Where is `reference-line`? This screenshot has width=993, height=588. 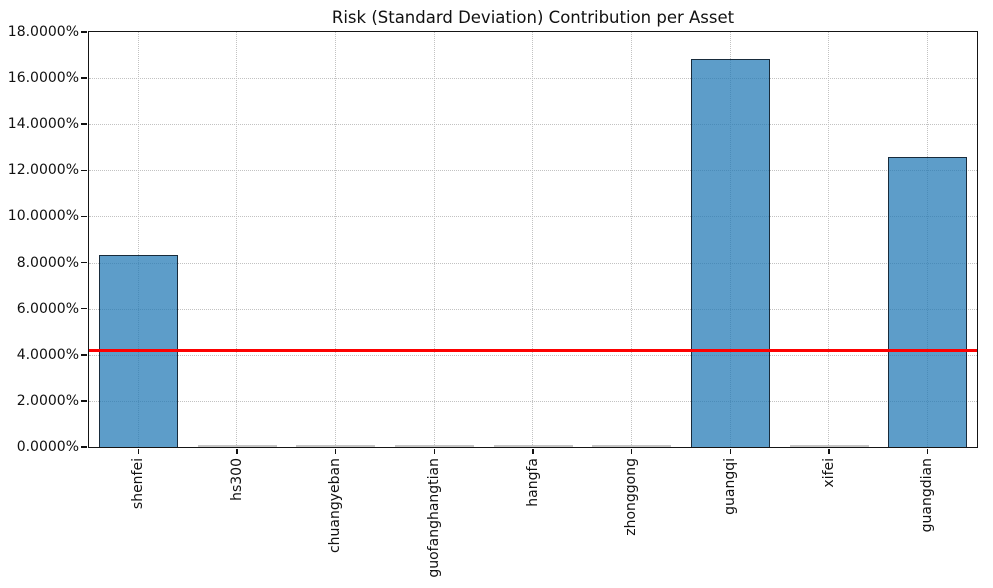
reference-line is located at coordinates (533, 350).